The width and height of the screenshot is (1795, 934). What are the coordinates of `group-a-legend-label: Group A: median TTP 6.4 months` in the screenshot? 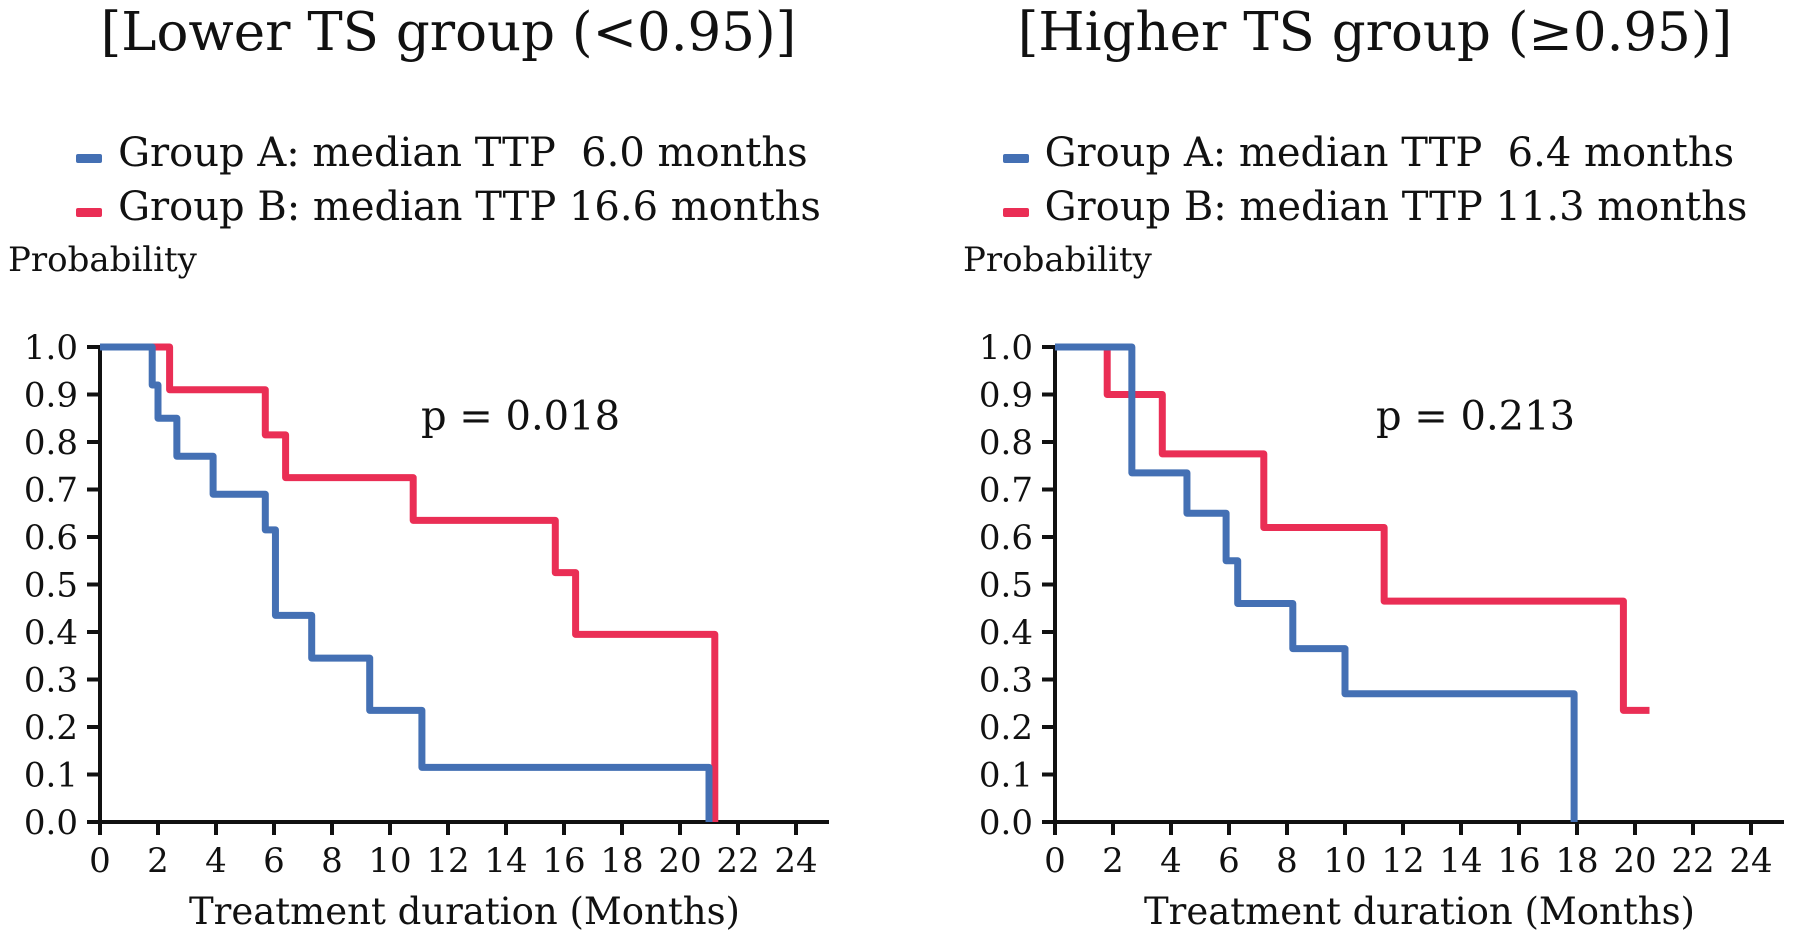 It's located at (1389, 153).